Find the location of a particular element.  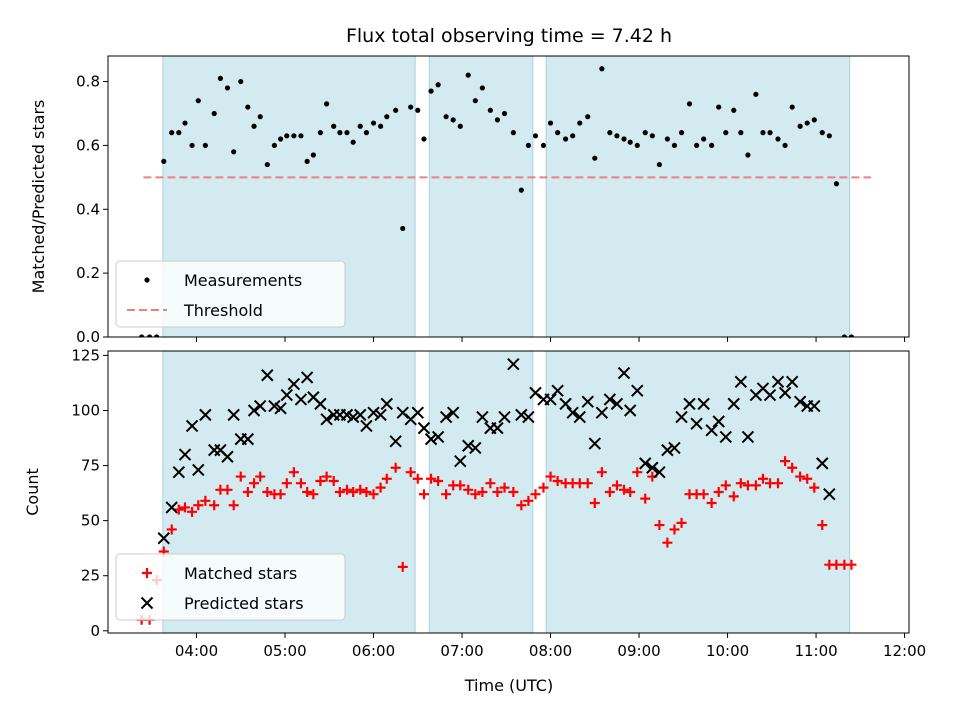

bottom-x-tick-label-5: 09:00 is located at coordinates (638, 651).